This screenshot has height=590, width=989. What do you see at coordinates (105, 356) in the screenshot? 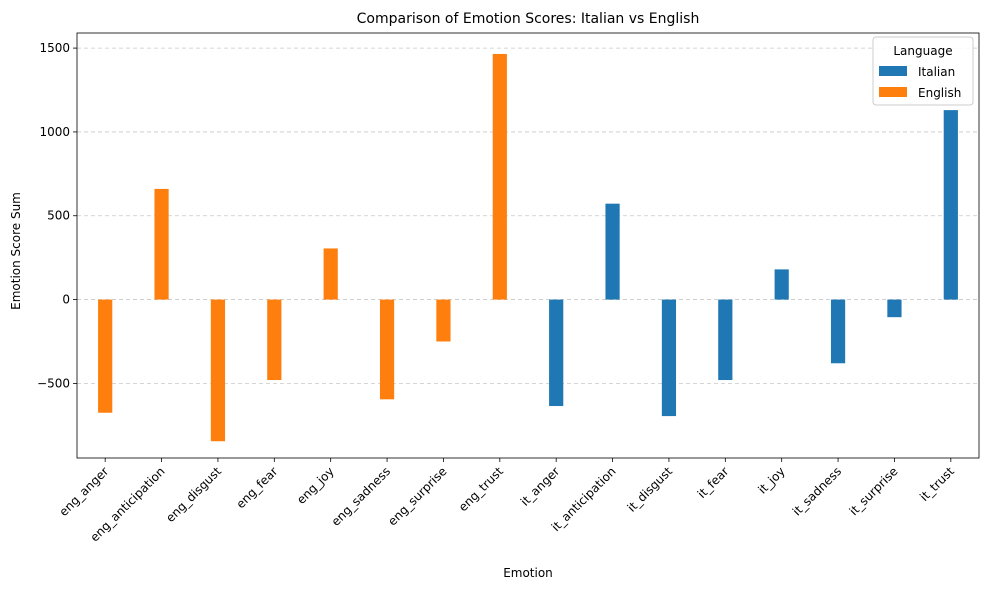
I see `bar-english-eng-anger` at bounding box center [105, 356].